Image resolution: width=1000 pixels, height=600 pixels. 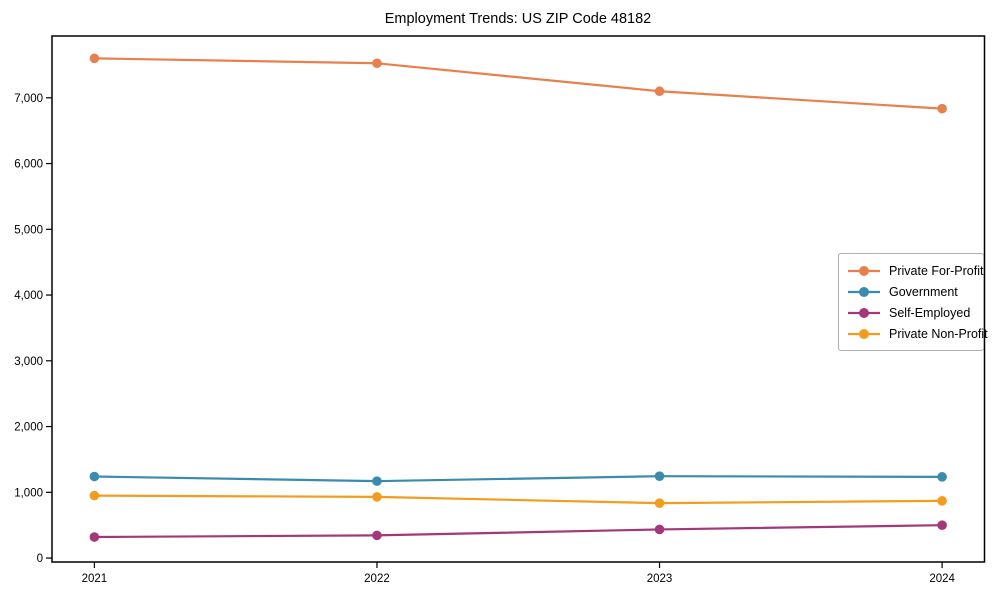 What do you see at coordinates (377, 579) in the screenshot?
I see `svg-text: 2022` at bounding box center [377, 579].